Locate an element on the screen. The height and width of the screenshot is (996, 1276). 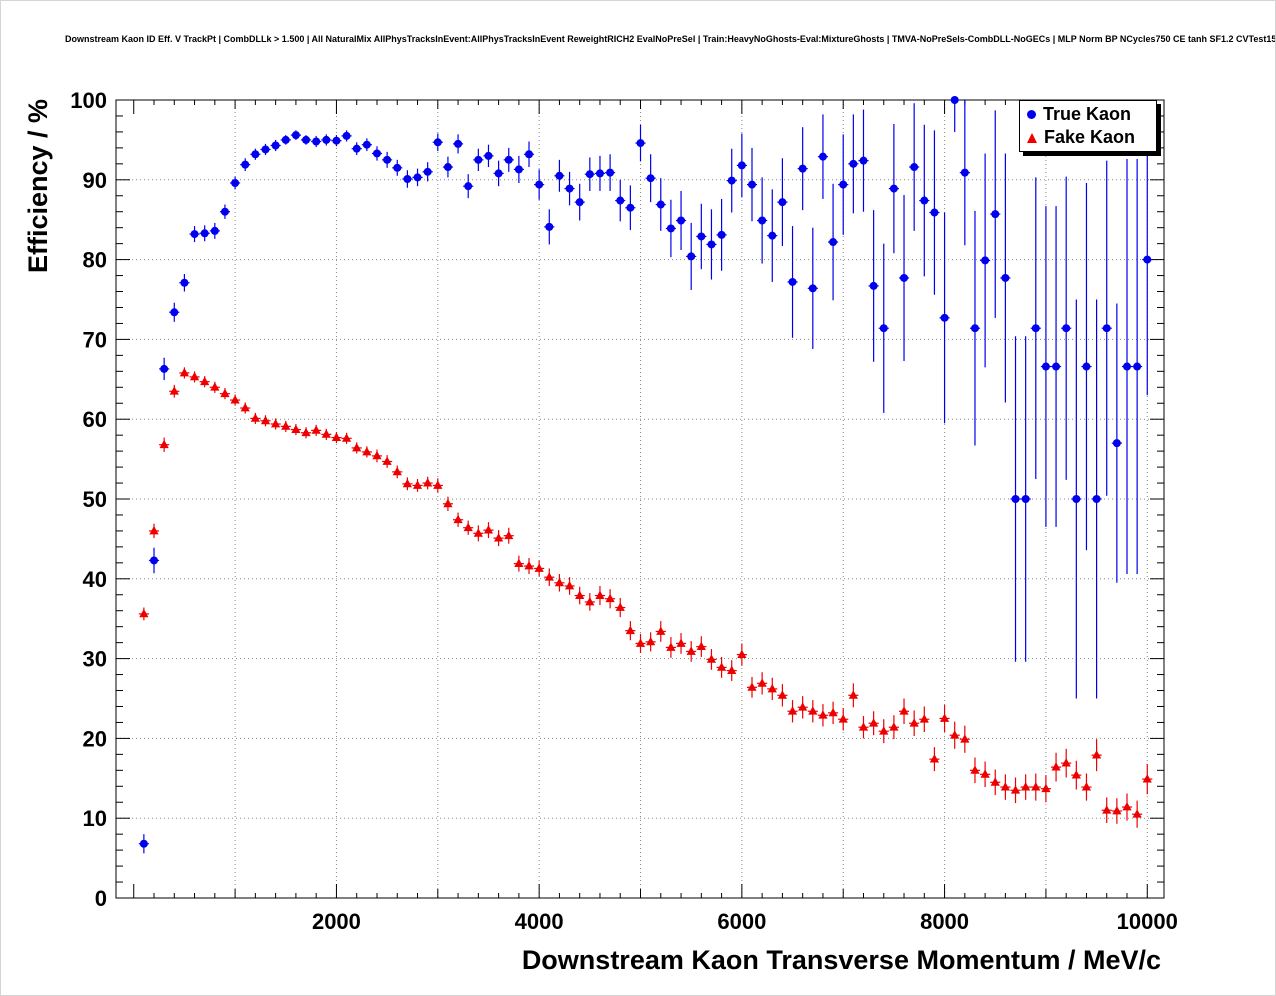
svg-text: 10000 is located at coordinates (1147, 921).